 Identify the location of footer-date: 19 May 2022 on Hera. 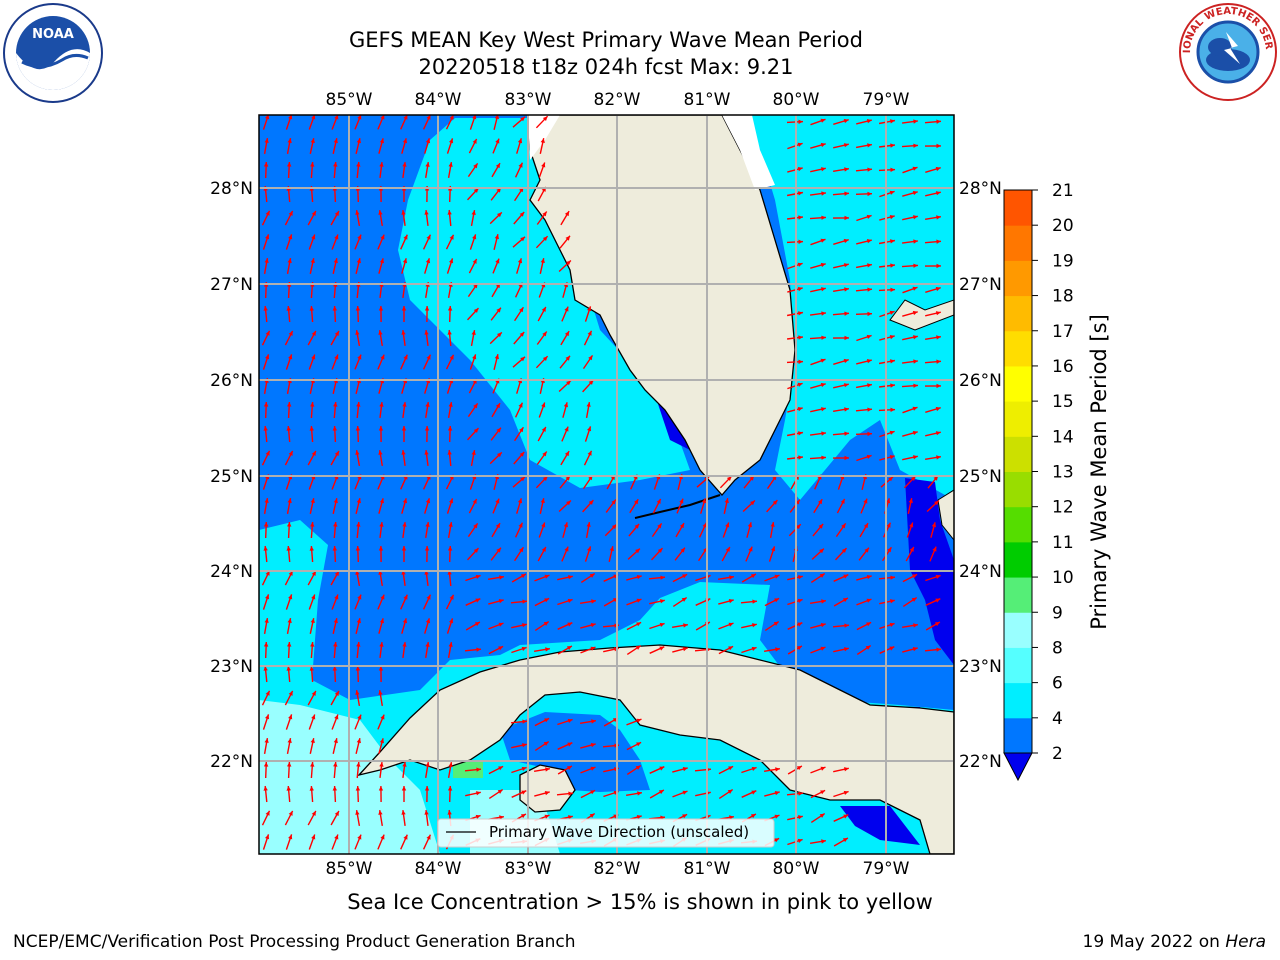
(1175, 942).